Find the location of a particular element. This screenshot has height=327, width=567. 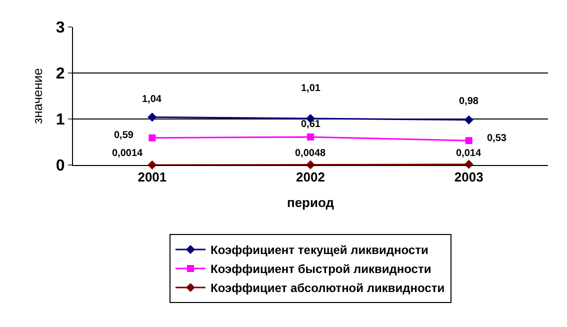

x-tick-label: 2002 is located at coordinates (310, 177).